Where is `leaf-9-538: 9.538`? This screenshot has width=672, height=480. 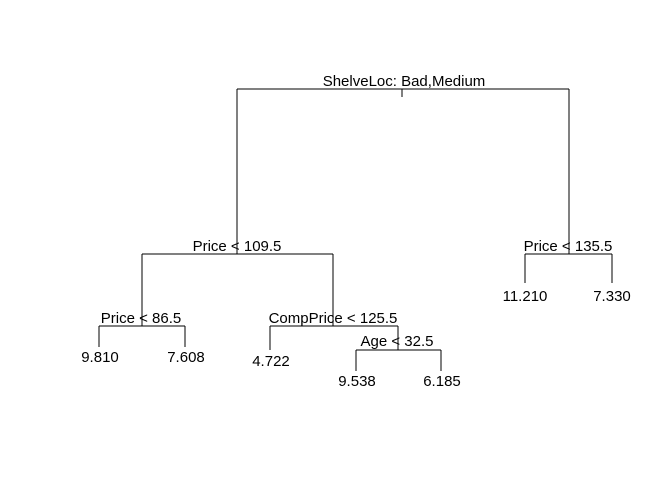 leaf-9-538: 9.538 is located at coordinates (357, 381).